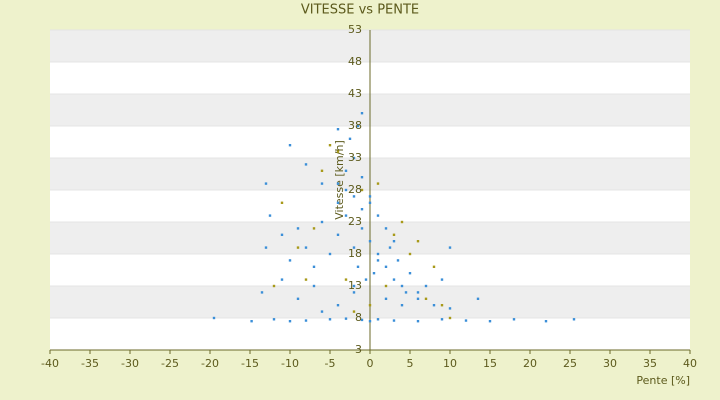  I want to click on x-axis-label: Pente [%], so click(663, 380).